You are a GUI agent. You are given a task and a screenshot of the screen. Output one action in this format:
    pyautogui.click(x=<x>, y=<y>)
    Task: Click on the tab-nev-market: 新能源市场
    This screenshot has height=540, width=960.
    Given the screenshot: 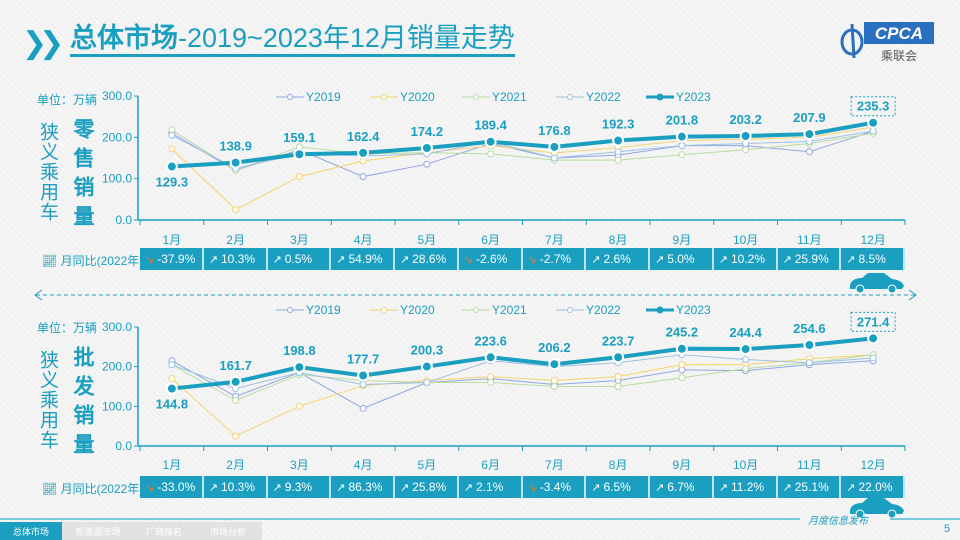 What is the action you would take?
    pyautogui.click(x=98, y=531)
    